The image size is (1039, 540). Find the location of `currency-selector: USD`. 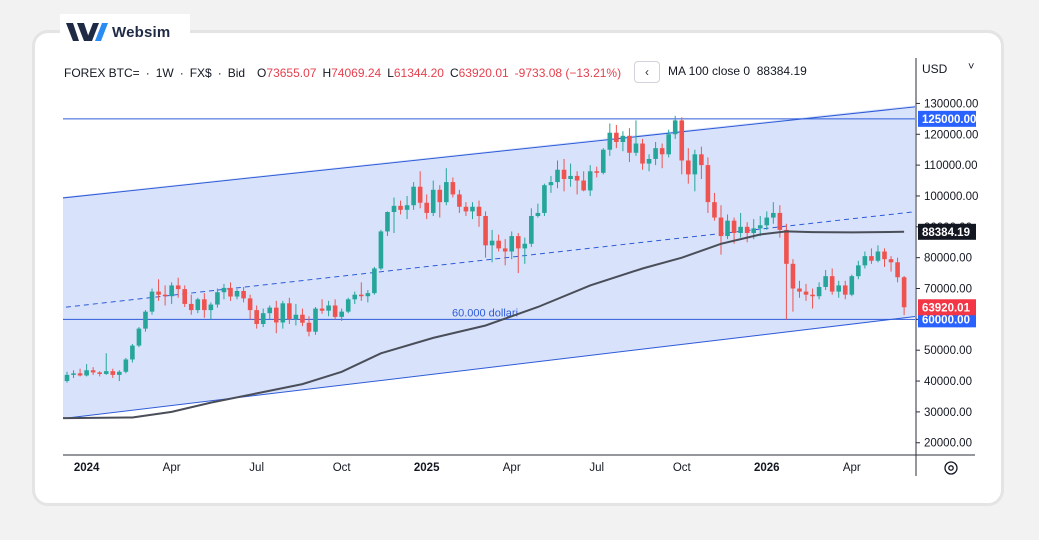

currency-selector: USD is located at coordinates (935, 69).